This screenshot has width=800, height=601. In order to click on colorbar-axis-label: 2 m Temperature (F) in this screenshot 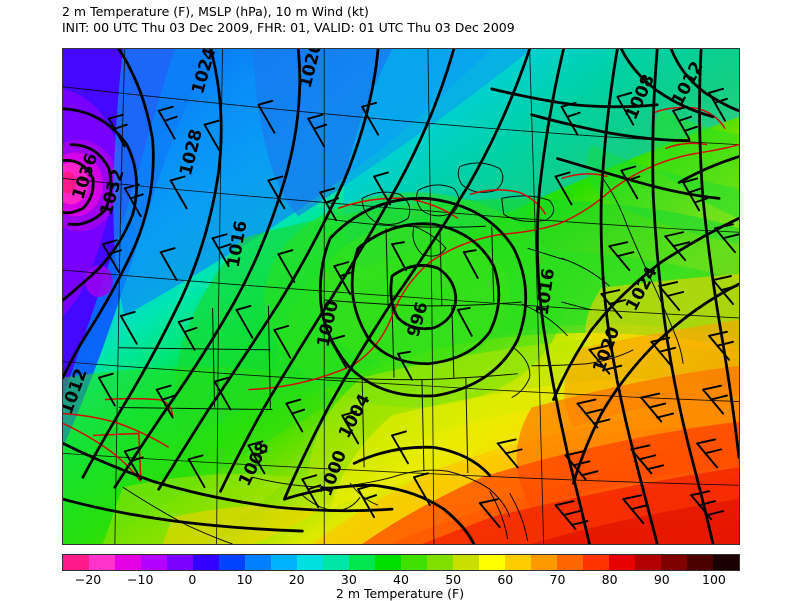, I will do `click(400, 593)`.